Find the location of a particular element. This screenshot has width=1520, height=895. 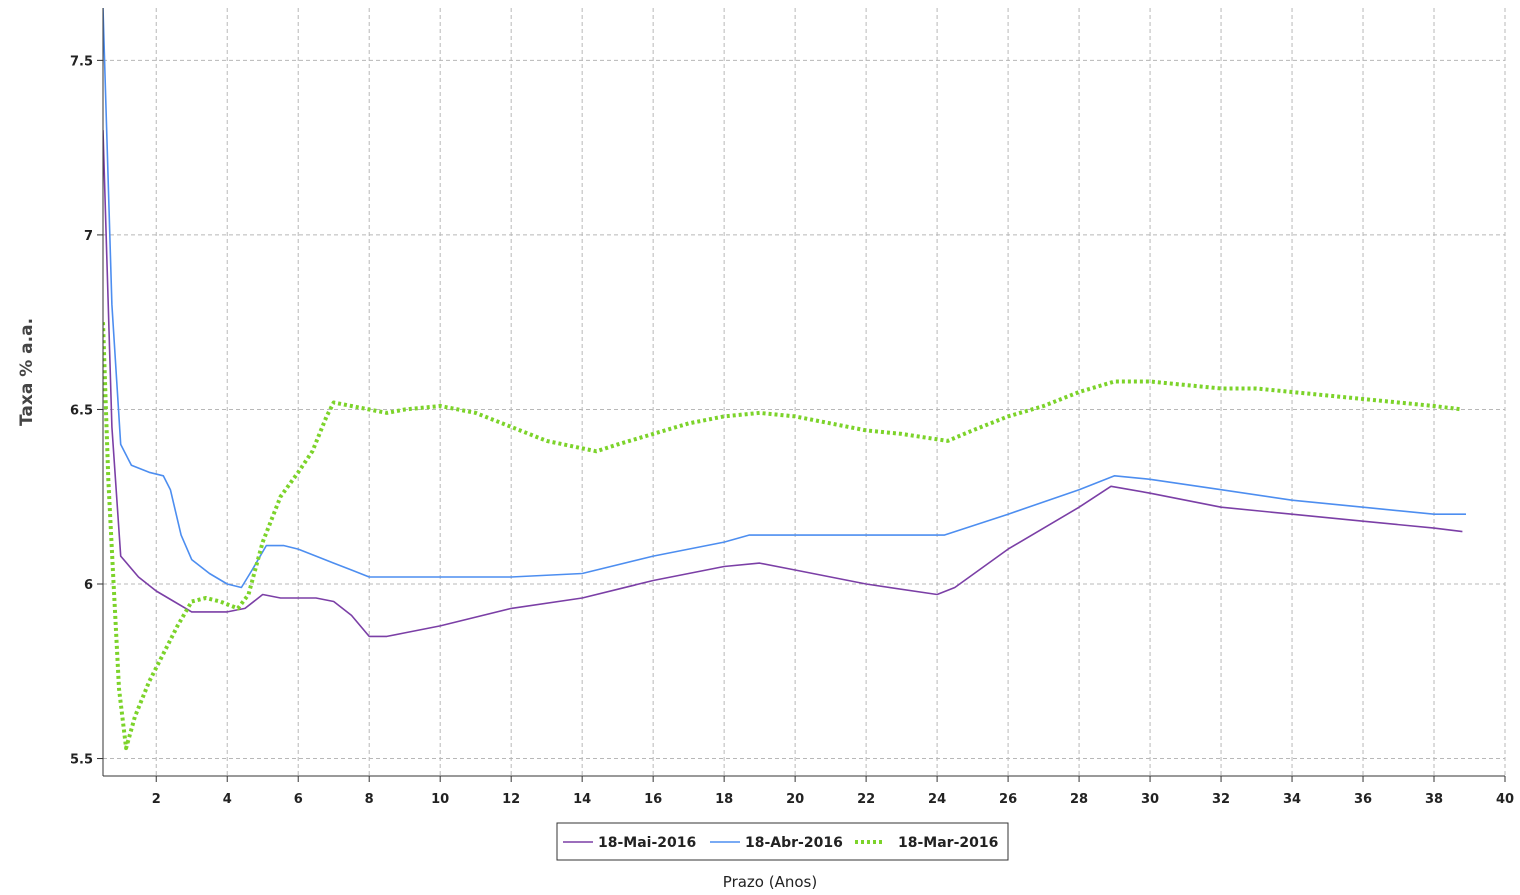

x-tick-label: 6 is located at coordinates (298, 799).